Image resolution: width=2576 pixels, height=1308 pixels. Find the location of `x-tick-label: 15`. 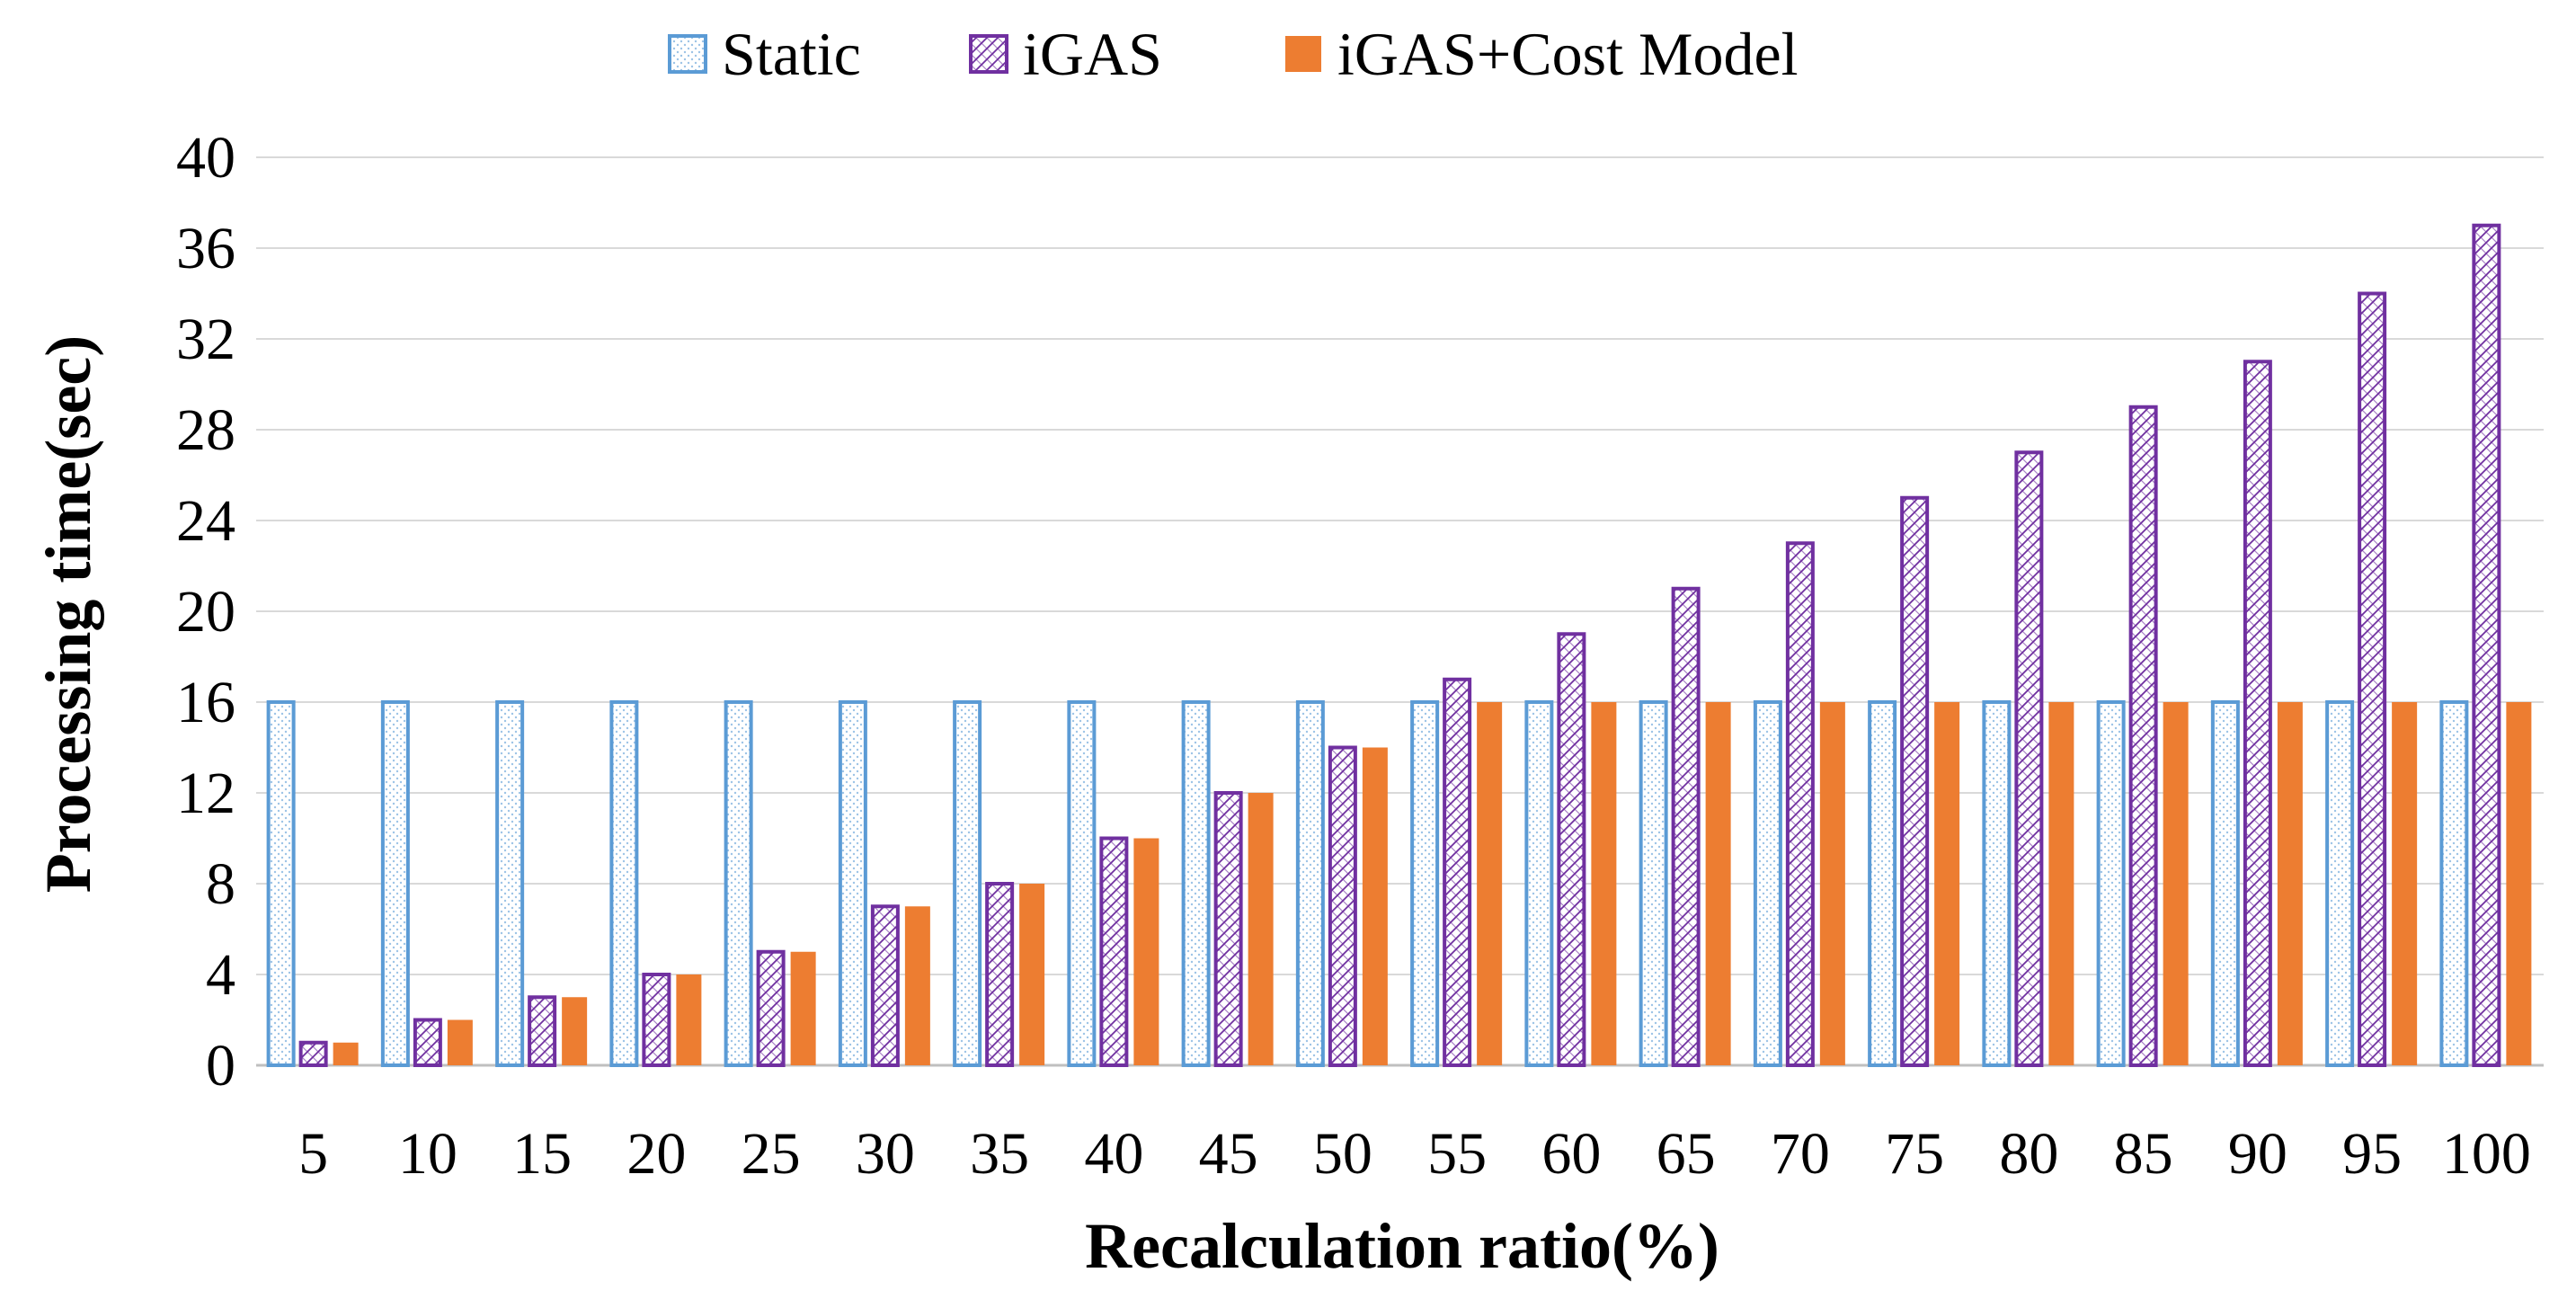

x-tick-label: 15 is located at coordinates (542, 1154).